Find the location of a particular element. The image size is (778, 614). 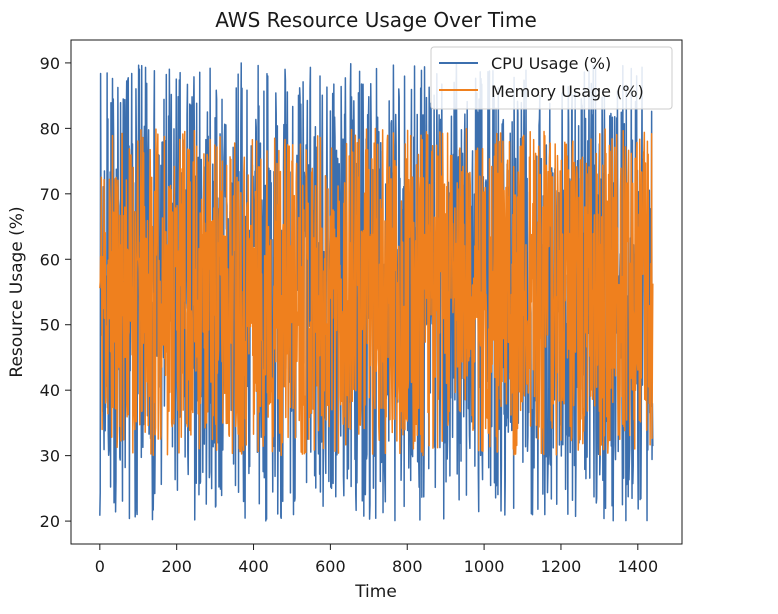

legend-box is located at coordinates (551, 78).